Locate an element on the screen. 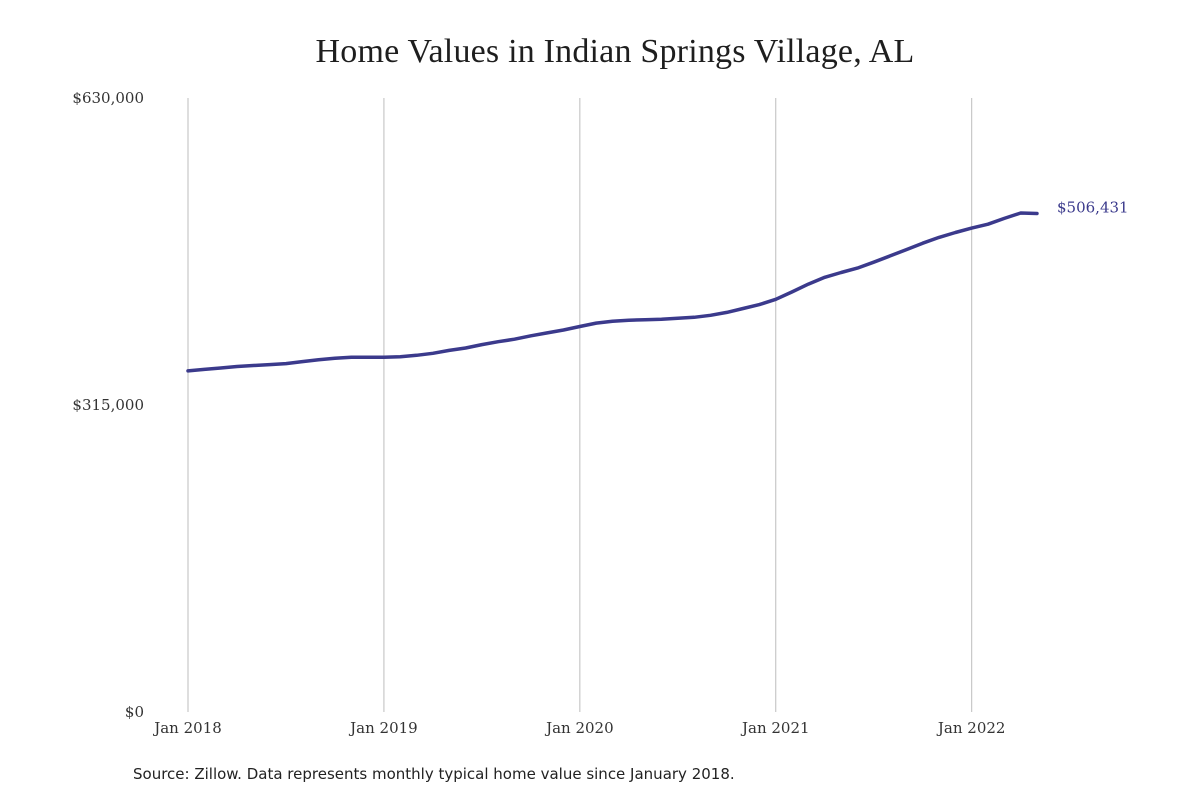  x-tick-label: Jan 2019 is located at coordinates (383, 728).